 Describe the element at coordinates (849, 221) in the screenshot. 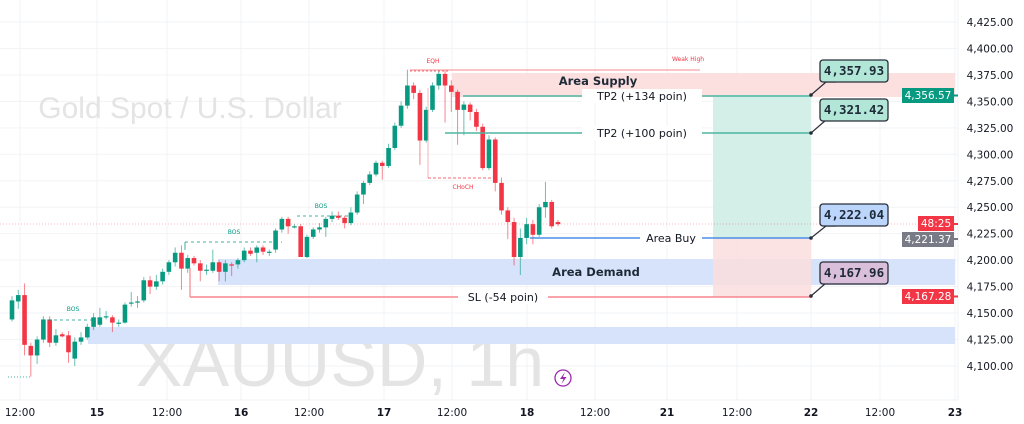

I see `callout-entry: 4,222.04` at that location.